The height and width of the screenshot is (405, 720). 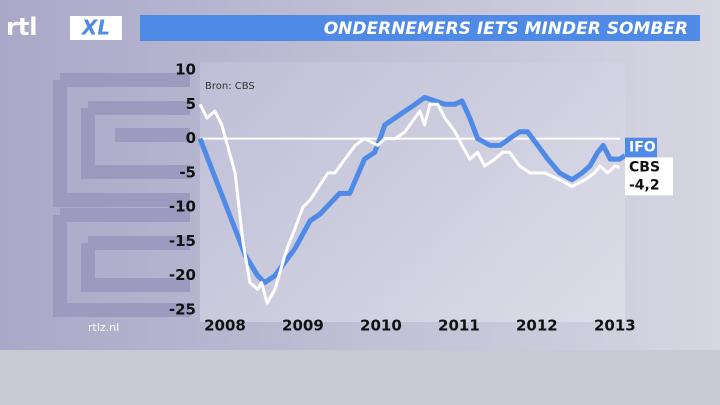 I want to click on source-note: Bron: CBS, so click(x=230, y=86).